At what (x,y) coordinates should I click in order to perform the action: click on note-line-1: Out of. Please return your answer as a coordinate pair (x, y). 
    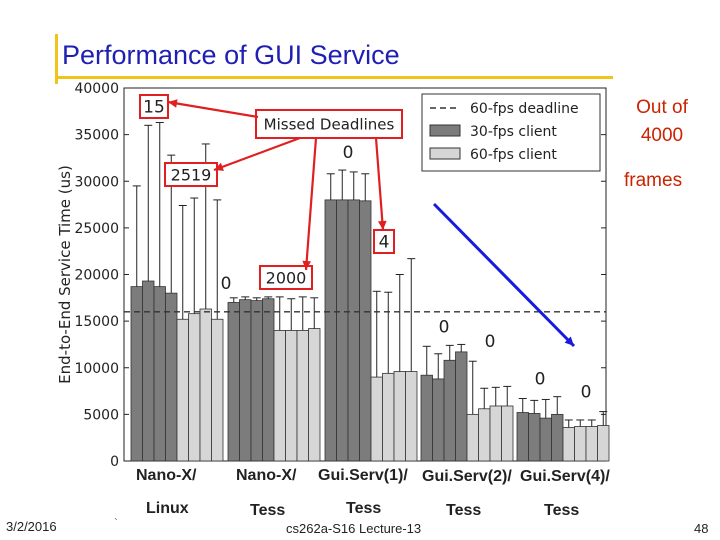
    Looking at the image, I should click on (662, 107).